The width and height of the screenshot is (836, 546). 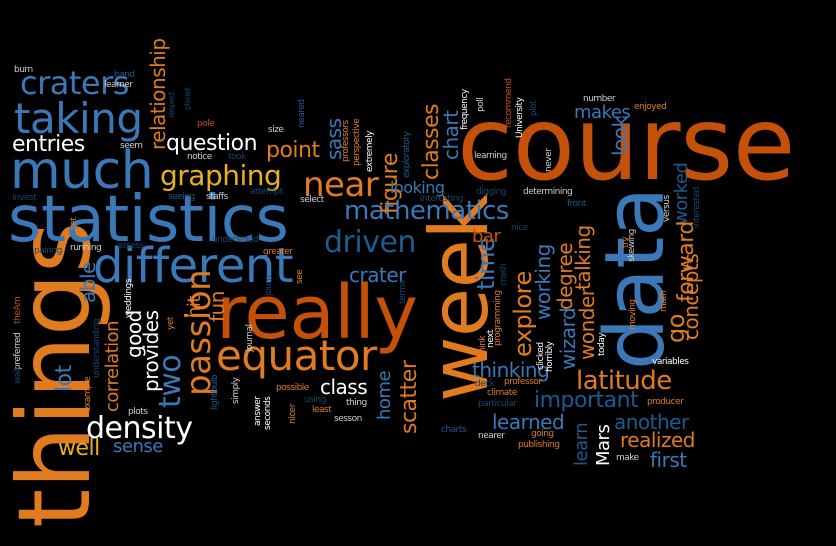 What do you see at coordinates (668, 460) in the screenshot?
I see `word-first: first` at bounding box center [668, 460].